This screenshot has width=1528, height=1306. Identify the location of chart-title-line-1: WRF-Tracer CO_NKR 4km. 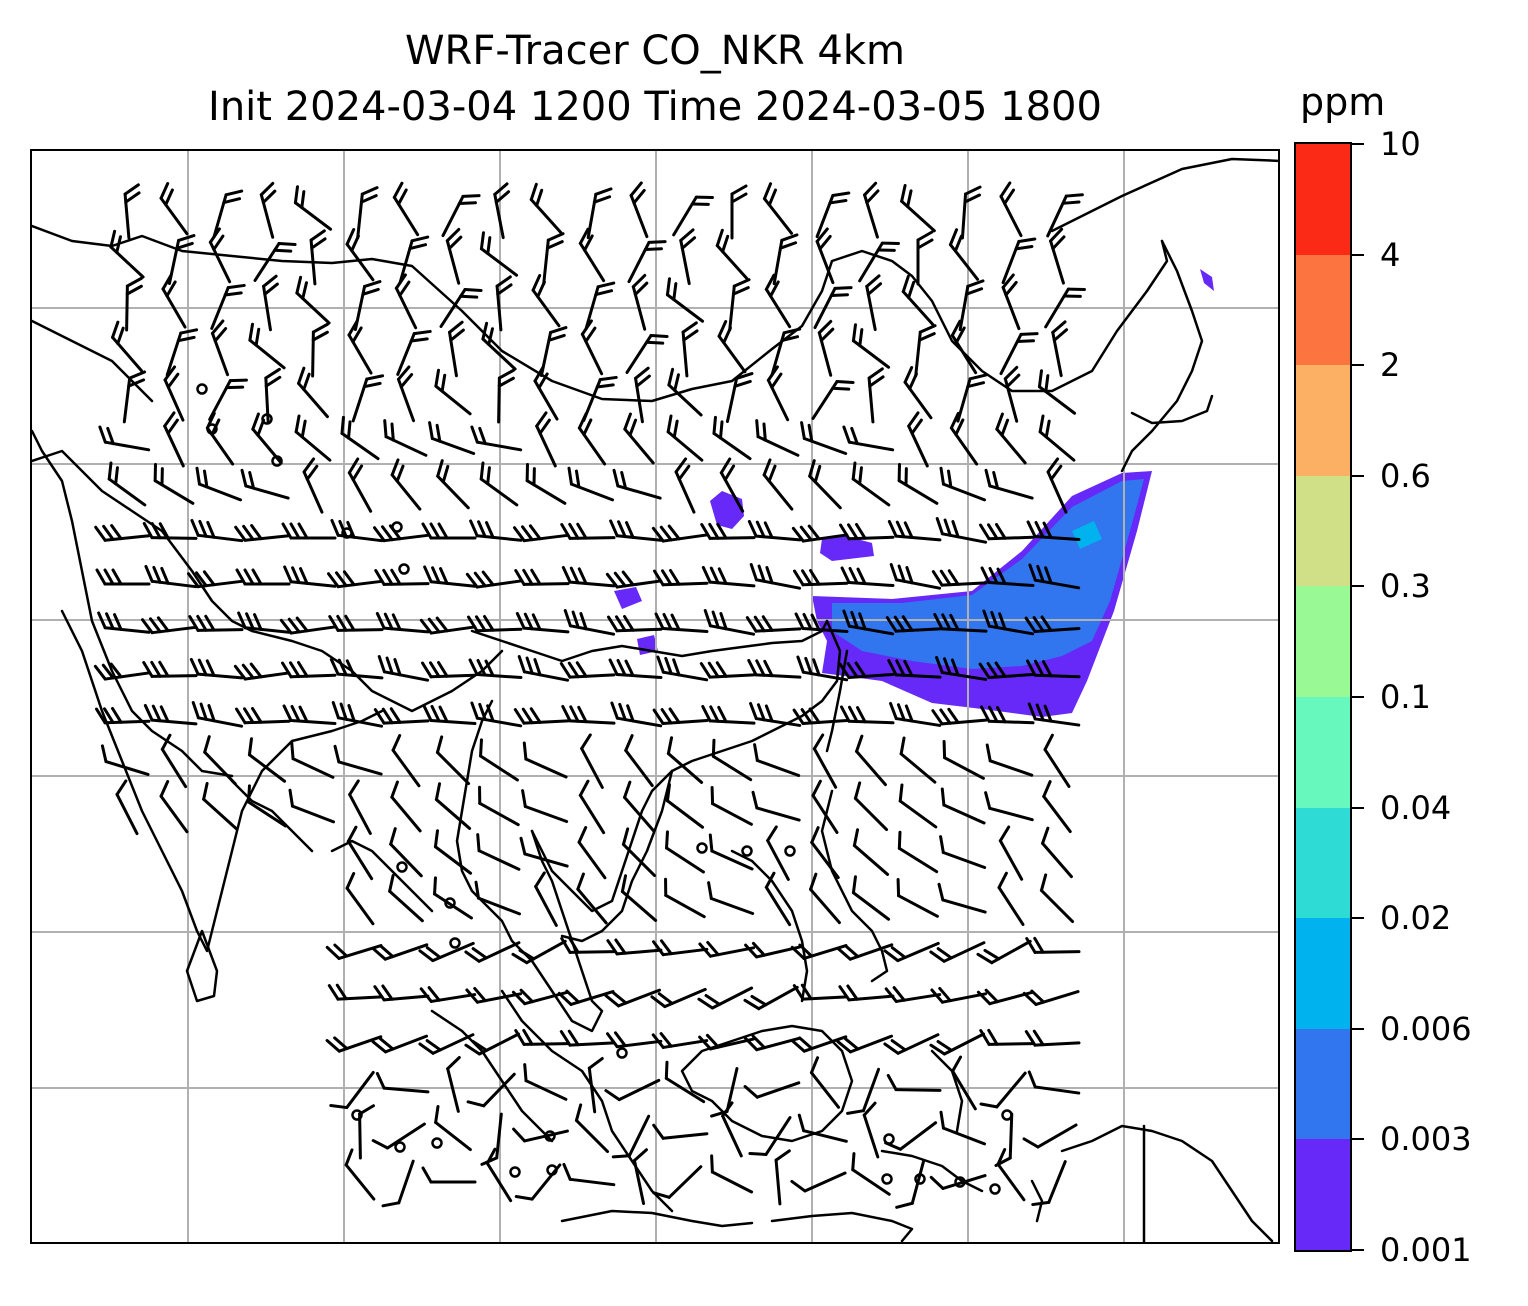
(655, 51).